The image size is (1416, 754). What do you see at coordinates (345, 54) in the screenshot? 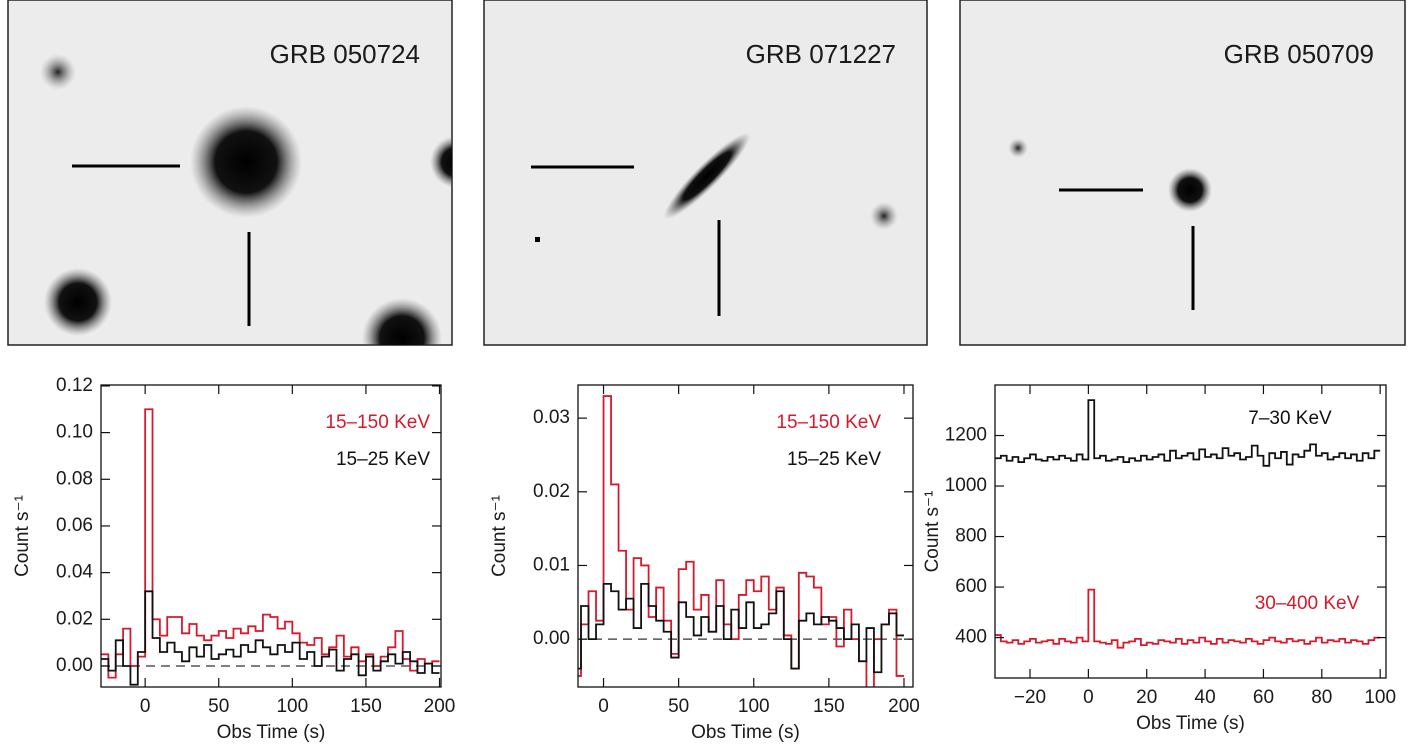
I see `panel-label: GRB 050724` at bounding box center [345, 54].